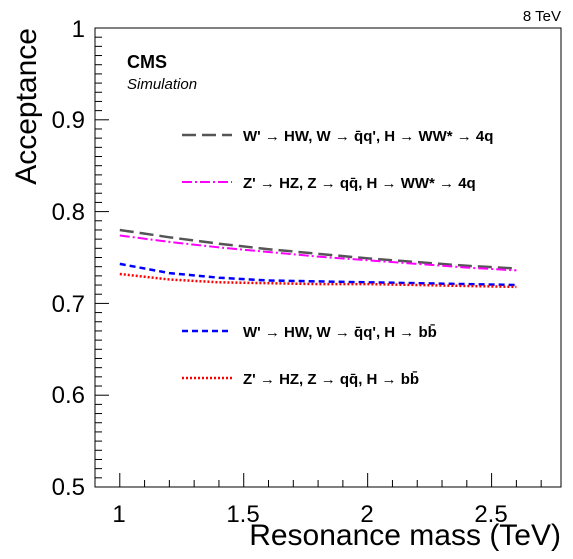 The width and height of the screenshot is (573, 559). Describe the element at coordinates (68, 258) in the screenshot. I see `y-tick-labels: 0.5 0.6 0.7 0.8 0.9 1` at that location.